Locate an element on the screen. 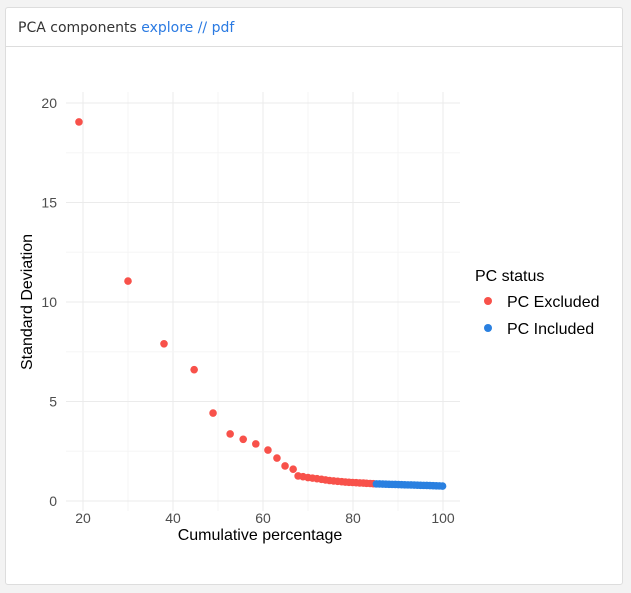 The width and height of the screenshot is (631, 593). legend-key-included is located at coordinates (488, 328).